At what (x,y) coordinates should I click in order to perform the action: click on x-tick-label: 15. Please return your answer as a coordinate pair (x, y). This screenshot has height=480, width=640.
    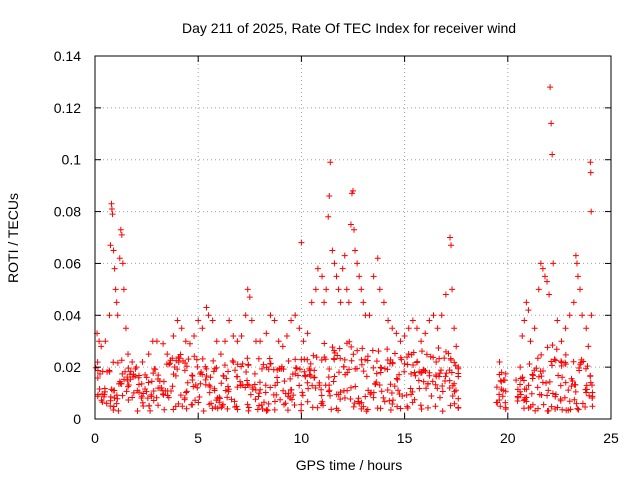
    Looking at the image, I should click on (405, 438).